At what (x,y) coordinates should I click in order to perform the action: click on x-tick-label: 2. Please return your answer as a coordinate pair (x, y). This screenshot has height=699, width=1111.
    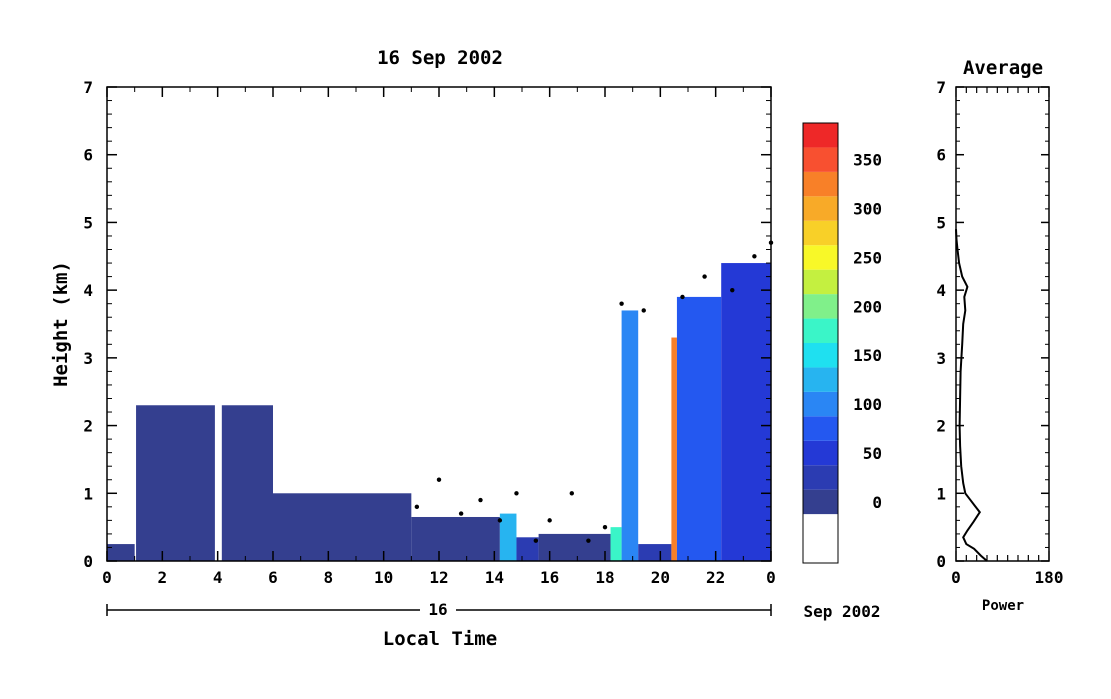
    Looking at the image, I should click on (163, 577).